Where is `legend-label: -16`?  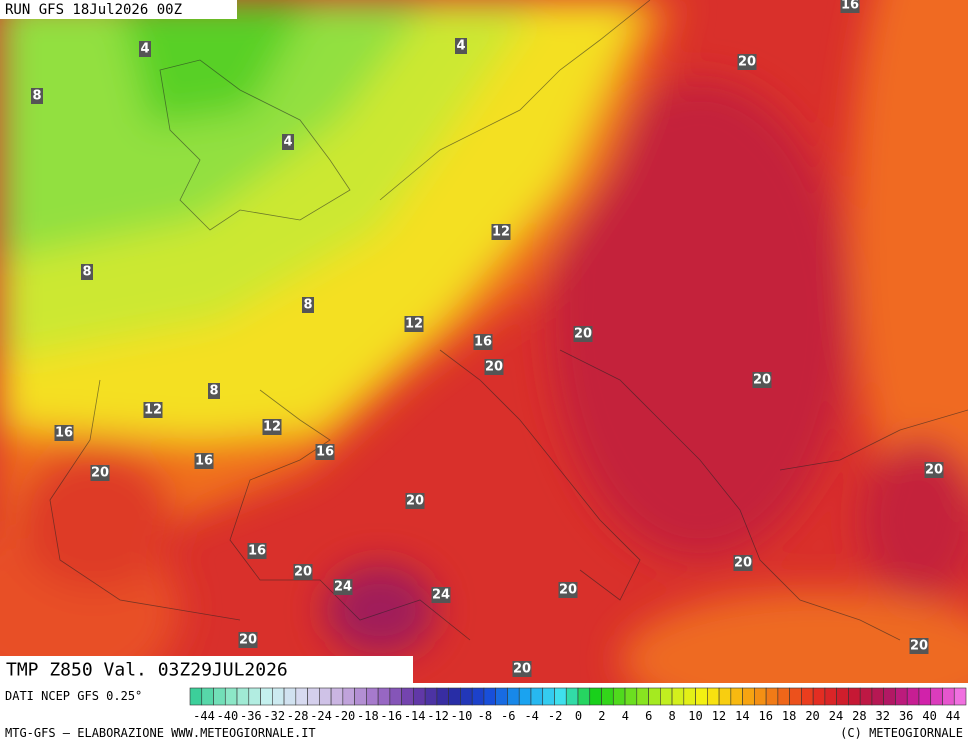 legend-label: -16 is located at coordinates (391, 716).